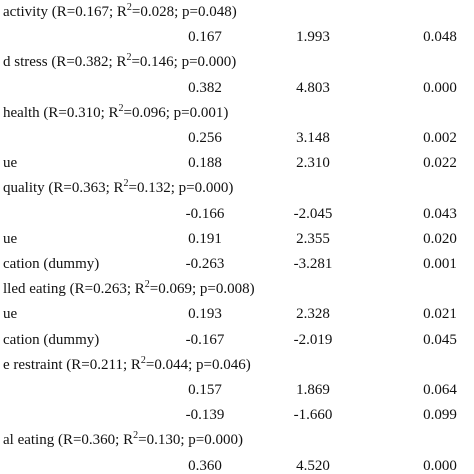 This screenshot has height=474, width=474. I want to click on table-cell: -2.045, so click(313, 213).